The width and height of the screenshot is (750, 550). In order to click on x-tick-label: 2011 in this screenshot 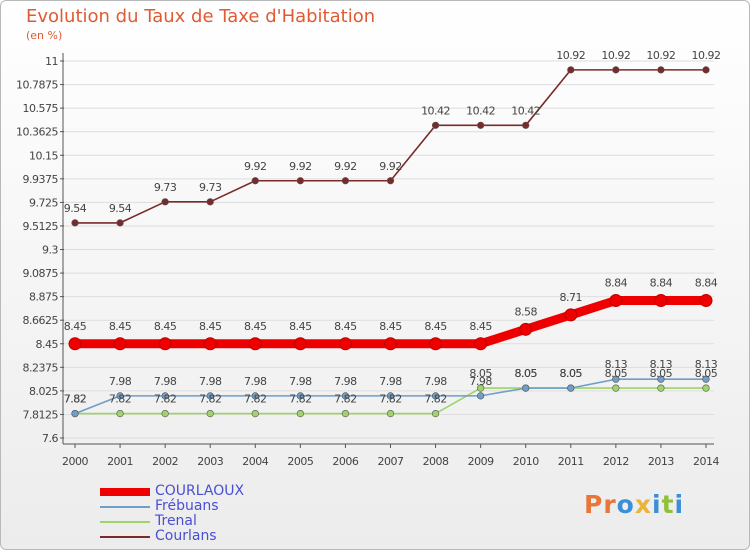, I will do `click(571, 461)`.